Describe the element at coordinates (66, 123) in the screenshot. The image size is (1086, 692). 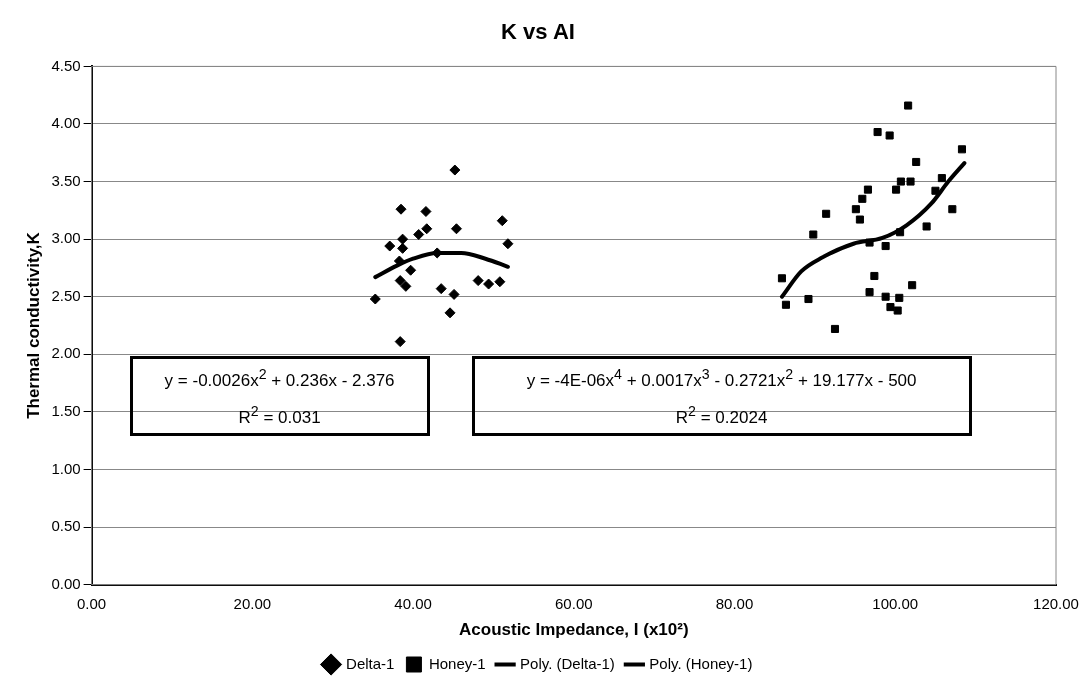
I see `y-tick-label: 4.00` at that location.